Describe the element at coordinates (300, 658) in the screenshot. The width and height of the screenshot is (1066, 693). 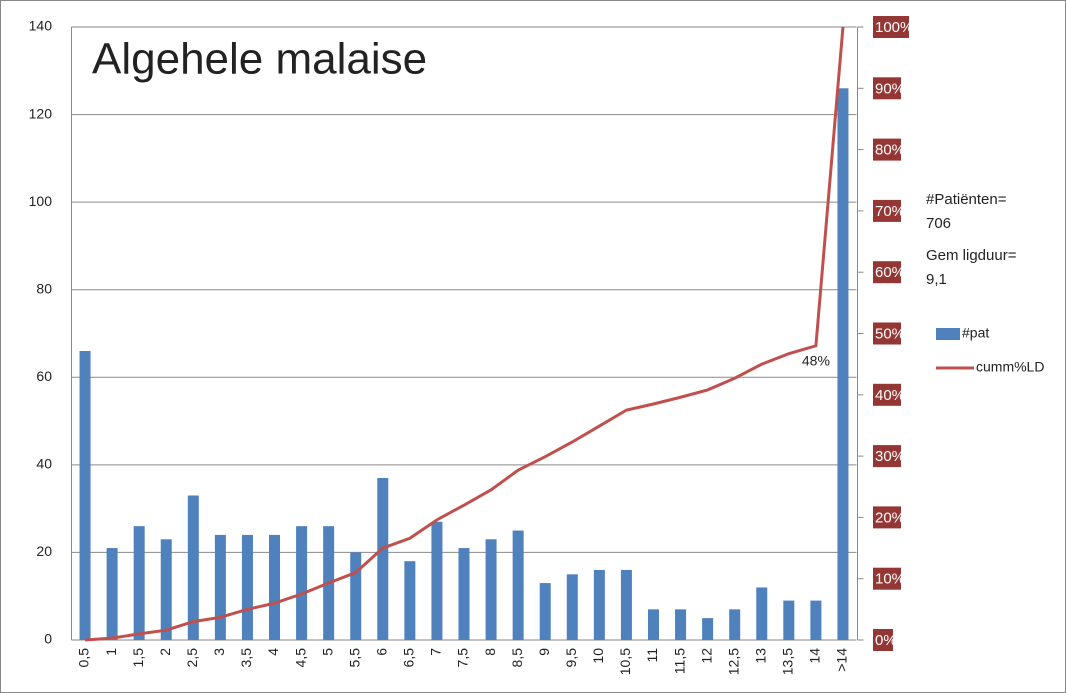
I see `x-tick-label: 4,5` at that location.